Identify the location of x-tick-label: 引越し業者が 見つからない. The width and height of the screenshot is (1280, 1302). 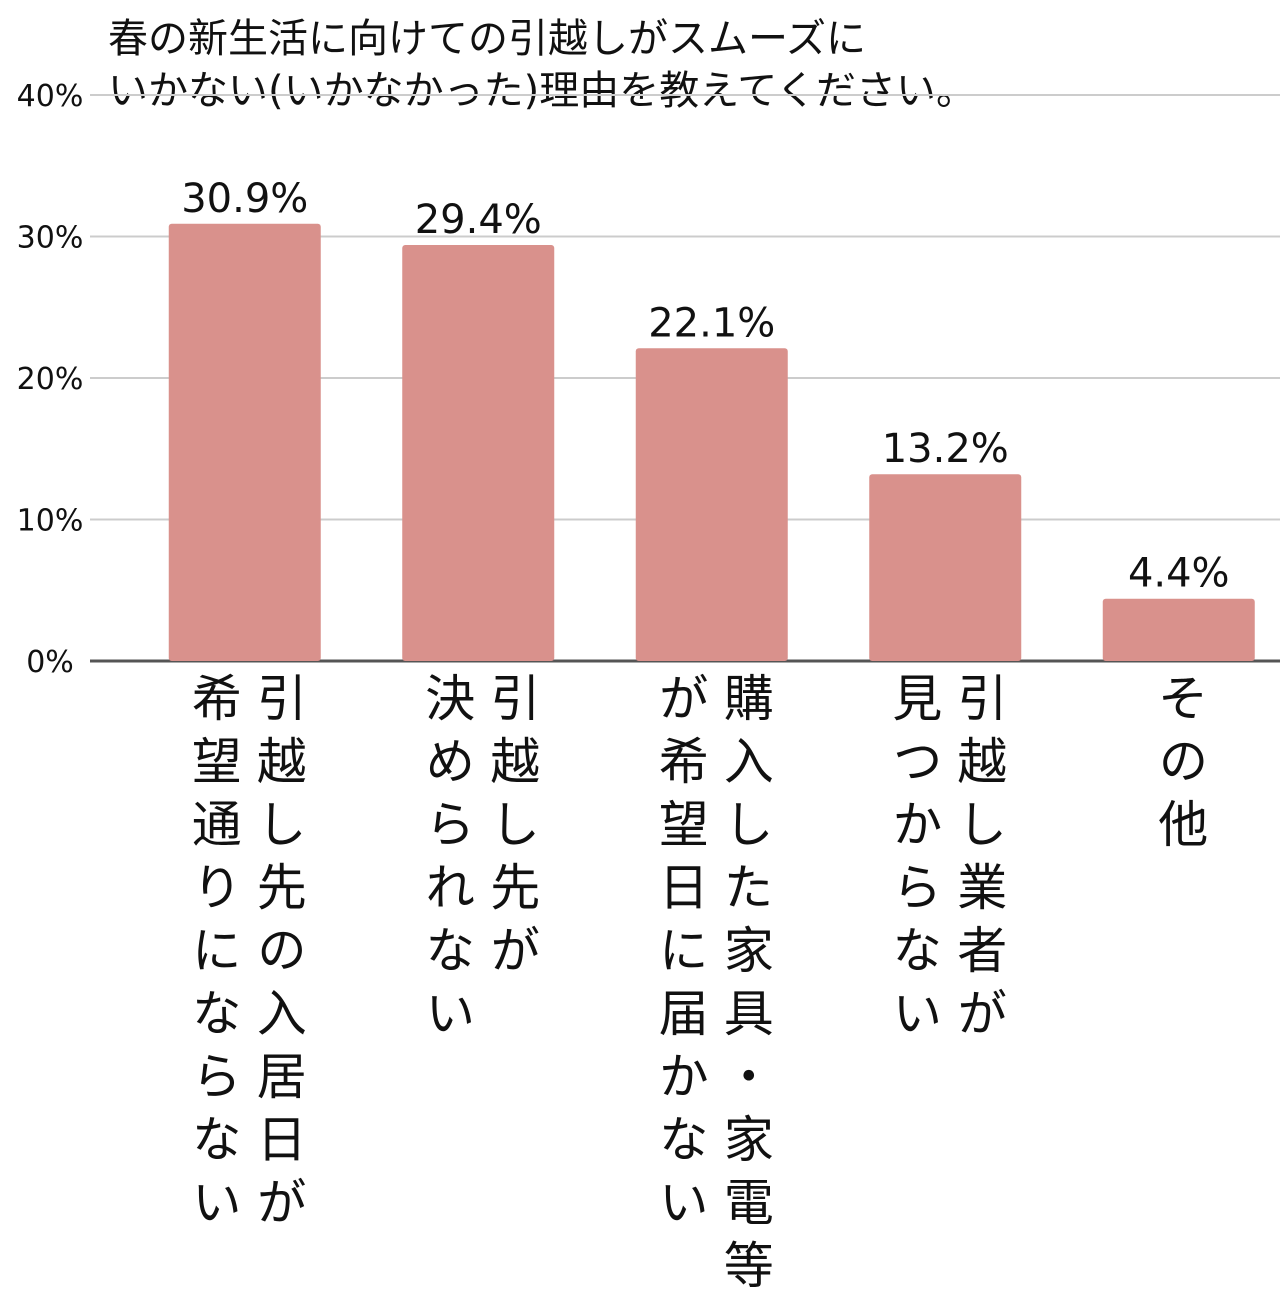
(946, 861).